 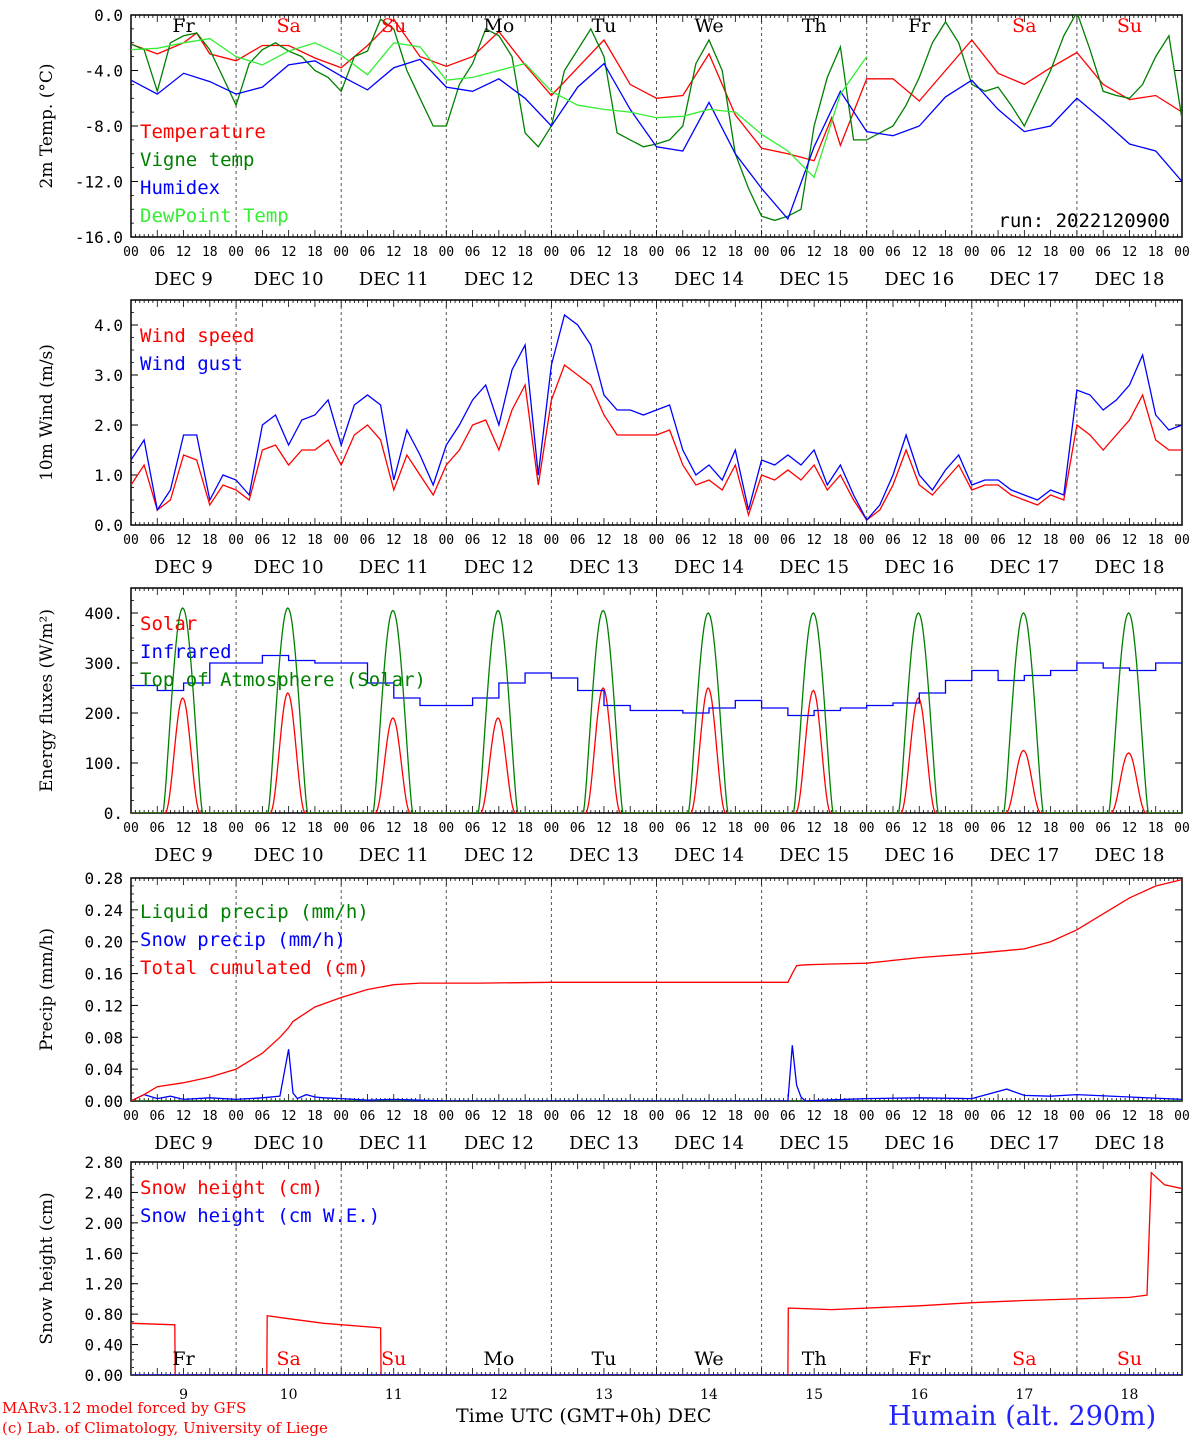 What do you see at coordinates (656, 685) in the screenshot?
I see `series-line-infrared` at bounding box center [656, 685].